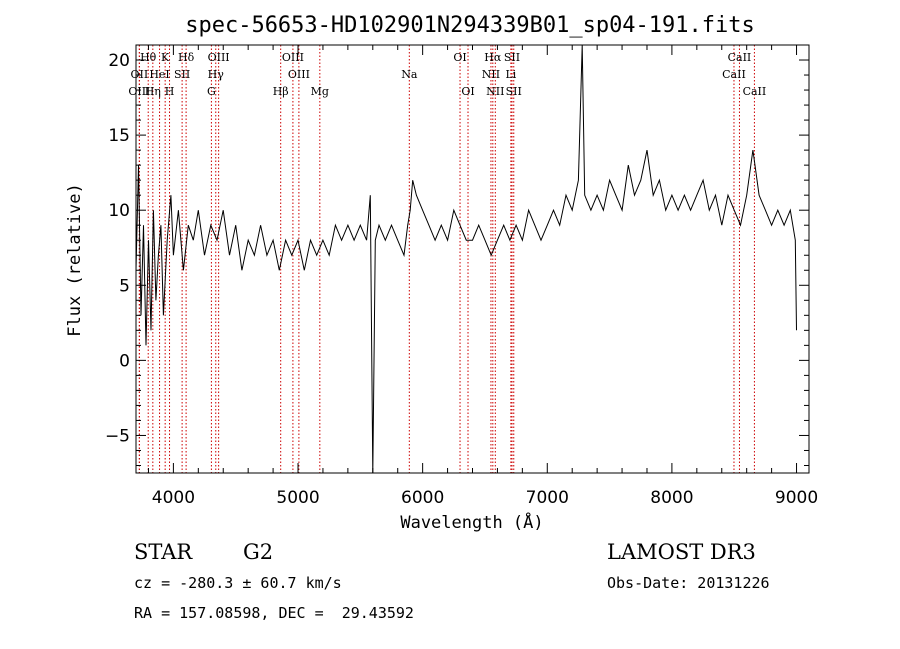  Describe the element at coordinates (159, 74) in the screenshot. I see `emission-line-label: HeI` at that location.